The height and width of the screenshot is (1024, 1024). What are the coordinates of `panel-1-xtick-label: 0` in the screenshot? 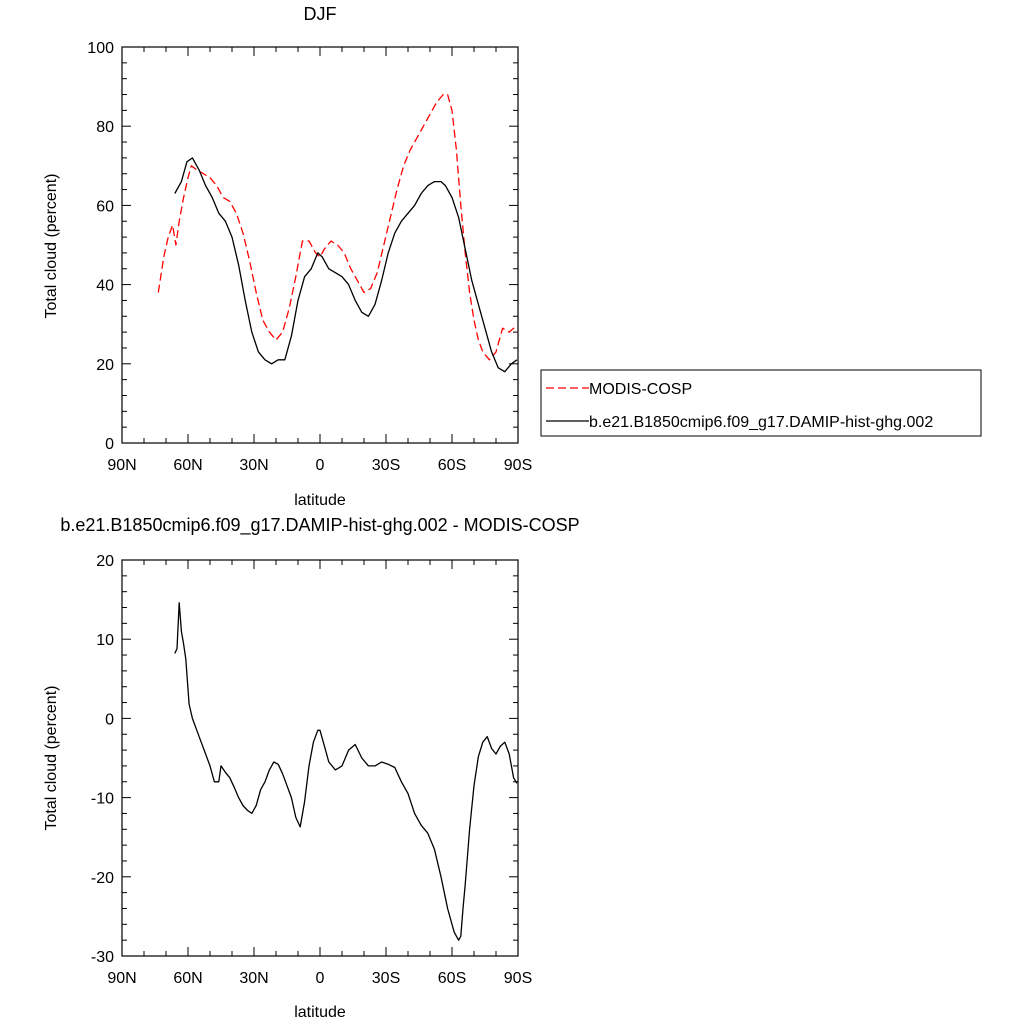 It's located at (320, 465).